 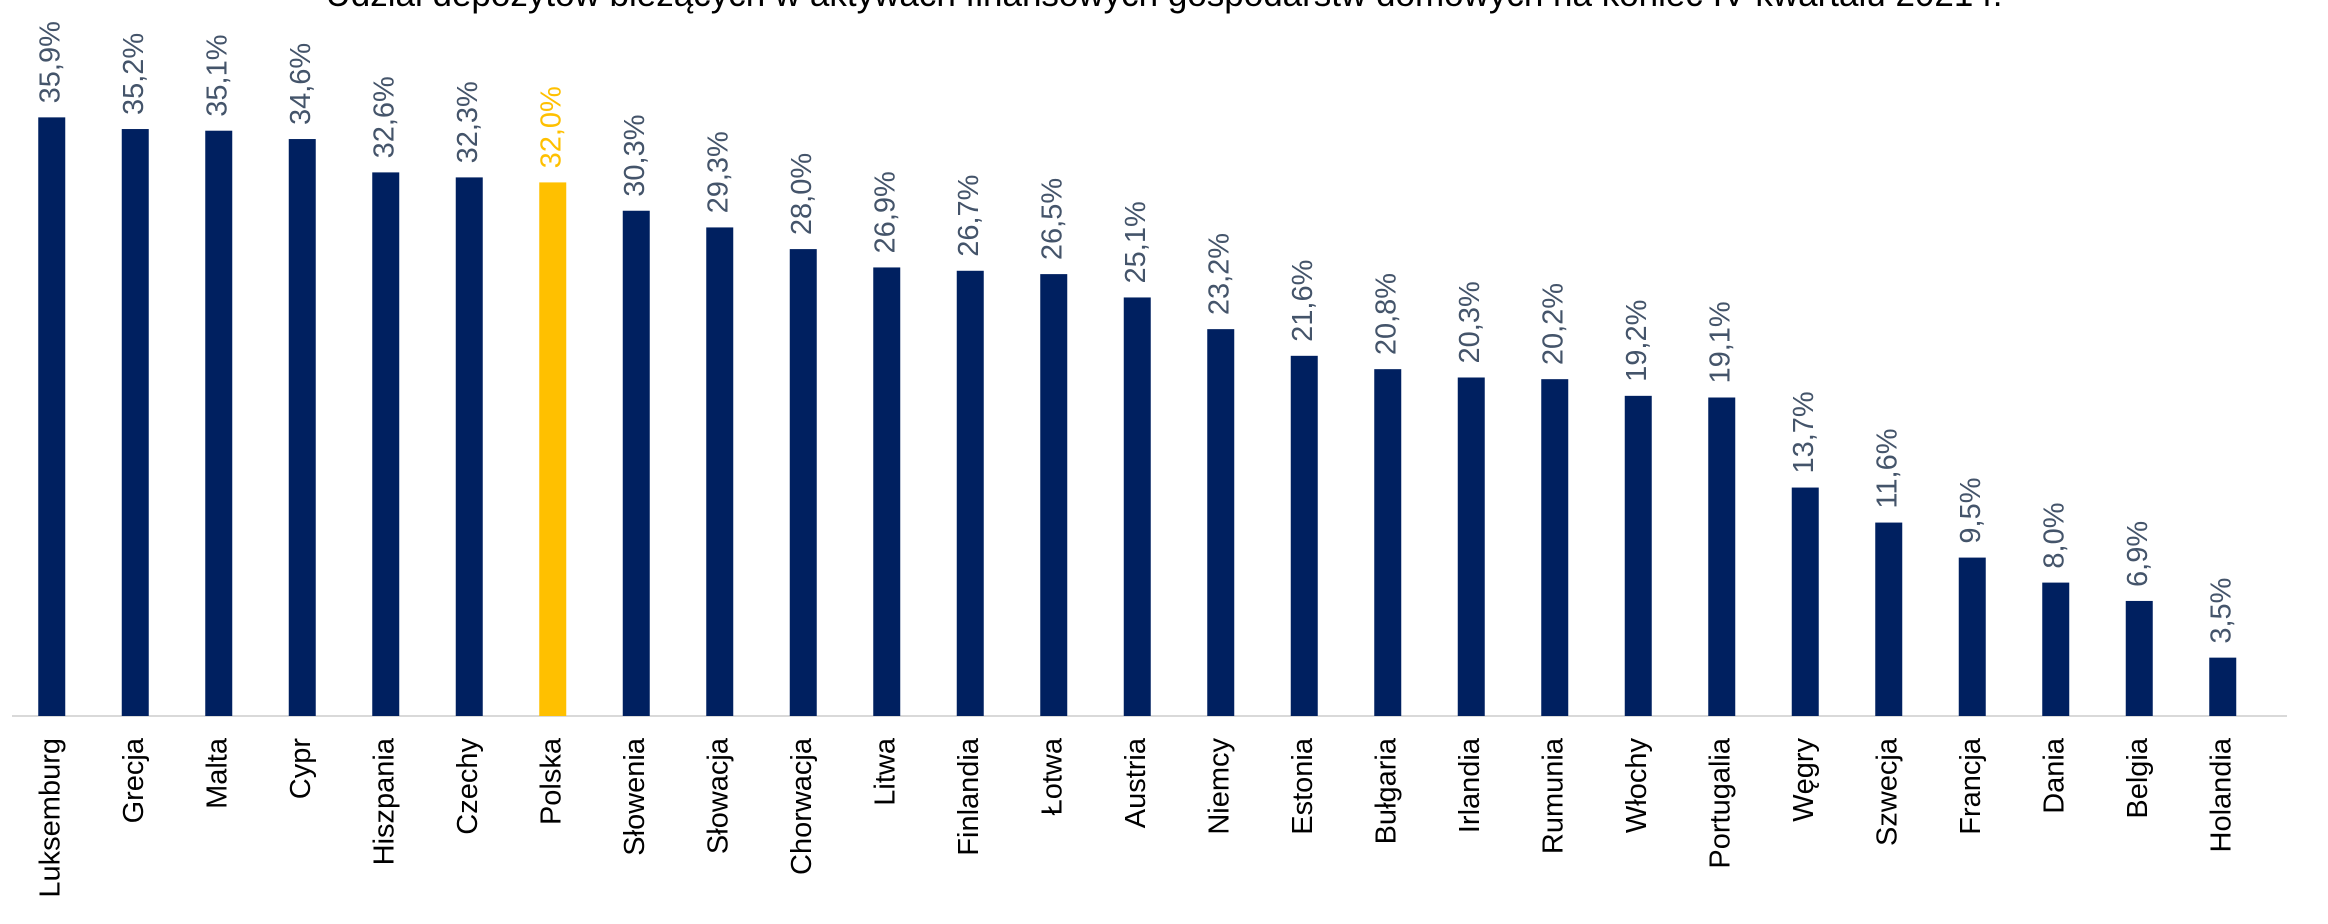 I want to click on x-tick-label: Rumunia, so click(x=1553, y=795).